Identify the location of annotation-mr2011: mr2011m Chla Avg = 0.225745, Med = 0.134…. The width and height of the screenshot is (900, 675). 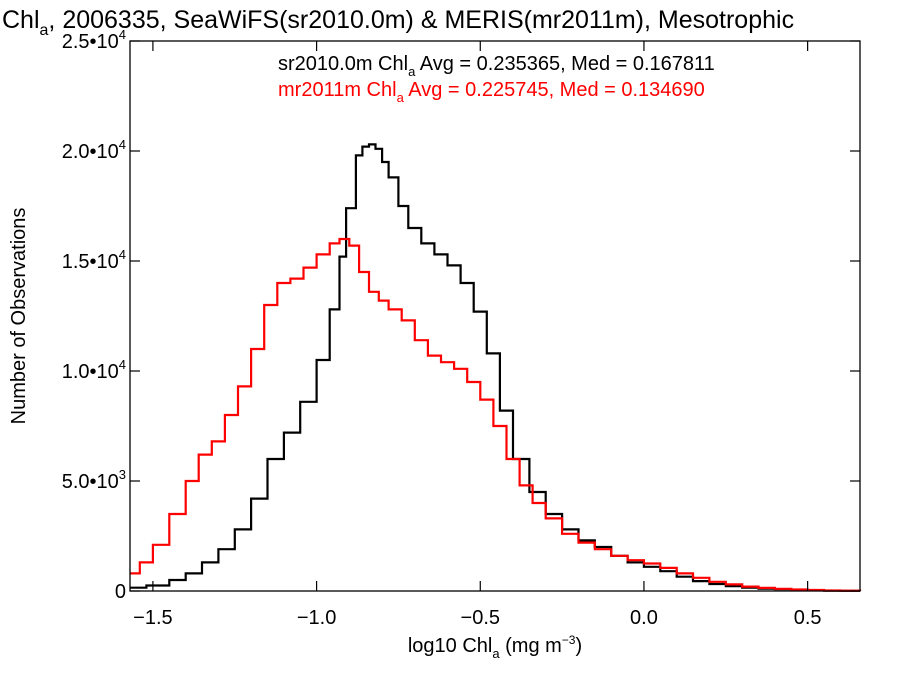
(491, 92).